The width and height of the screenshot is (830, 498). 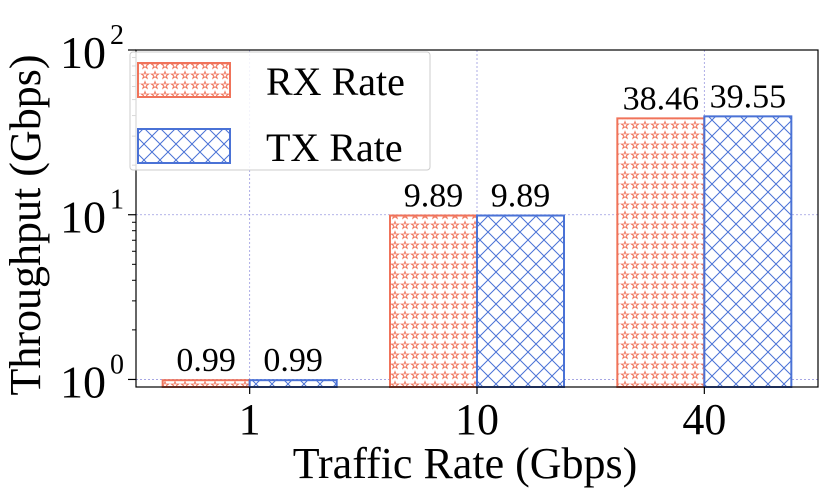 I want to click on x-axis-title: Traffic Rate (Gbps), so click(x=465, y=463).